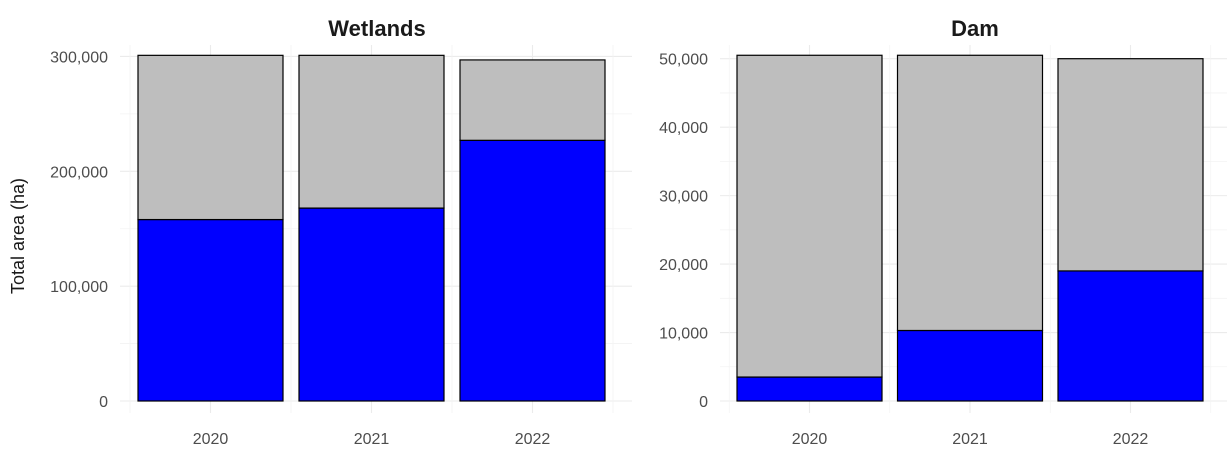 Image resolution: width=1227 pixels, height=449 pixels. I want to click on panel-title-wetlands: Wetlands, so click(376, 28).